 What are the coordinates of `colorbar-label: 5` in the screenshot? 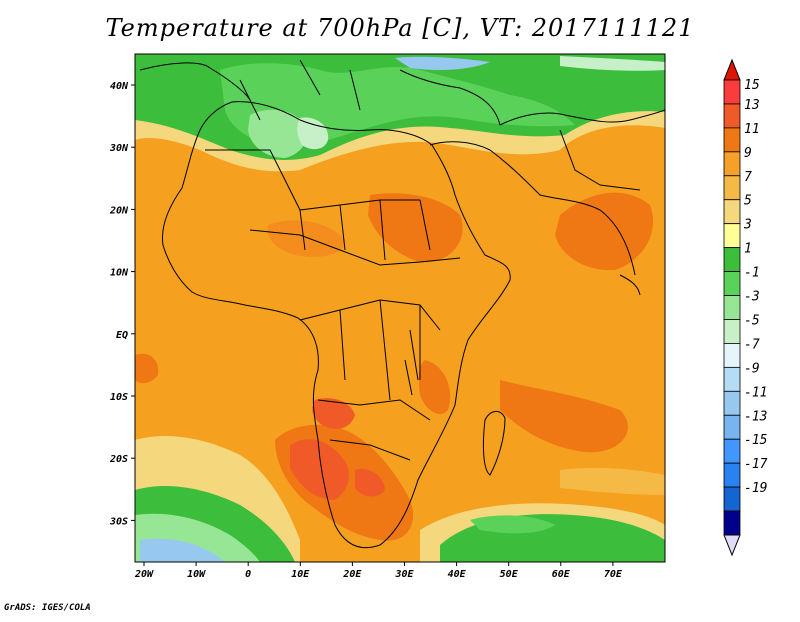 It's located at (748, 201).